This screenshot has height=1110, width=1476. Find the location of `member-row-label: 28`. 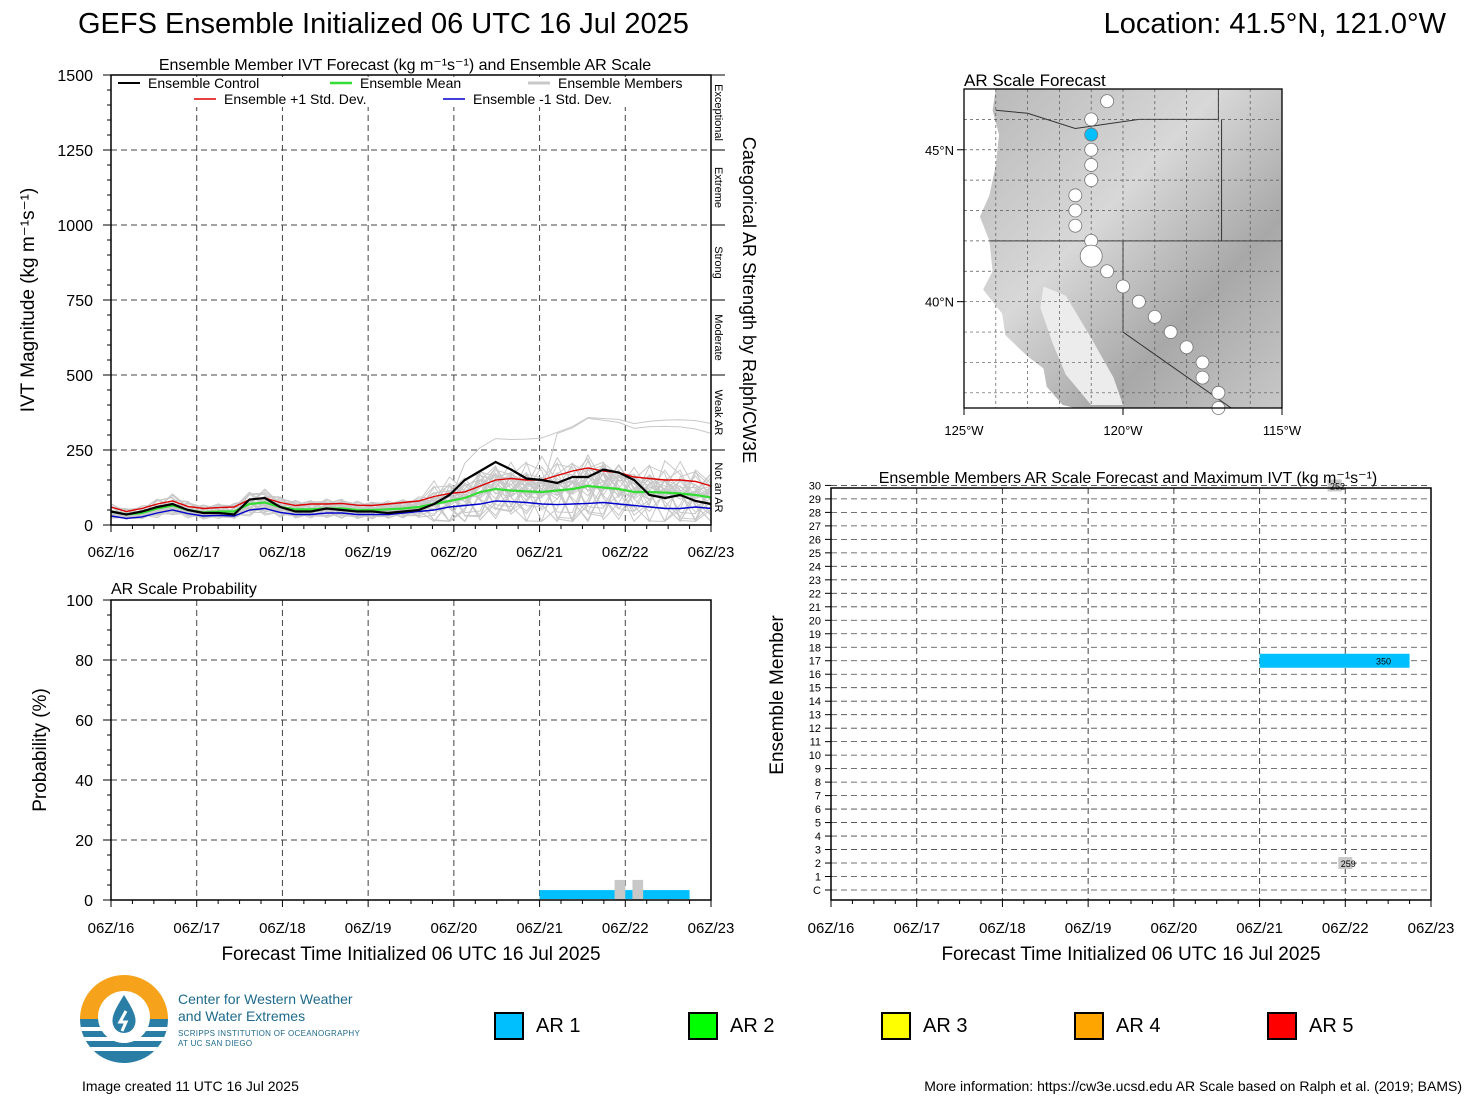

member-row-label: 28 is located at coordinates (815, 513).